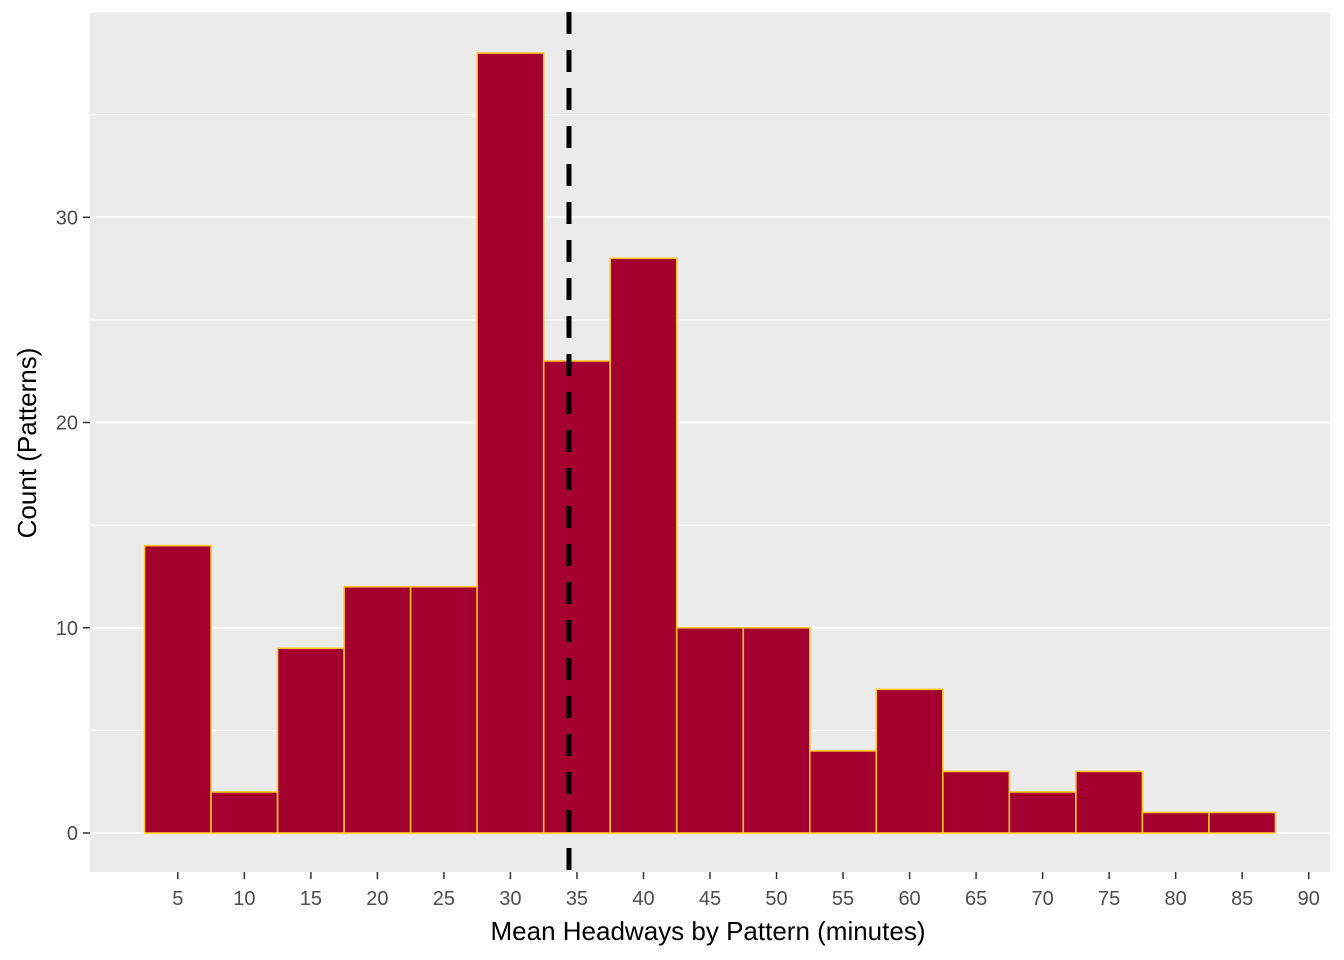 The image size is (1344, 960). What do you see at coordinates (1176, 899) in the screenshot?
I see `x-tick-label: 80` at bounding box center [1176, 899].